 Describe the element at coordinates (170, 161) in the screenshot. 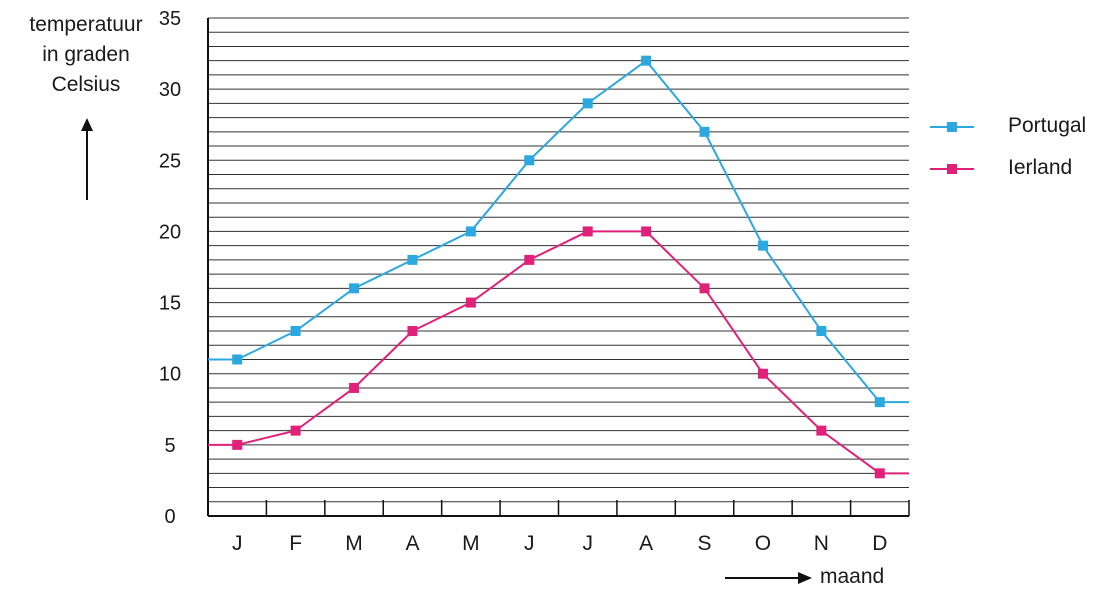

I see `y-tick-label-25: 25` at that location.